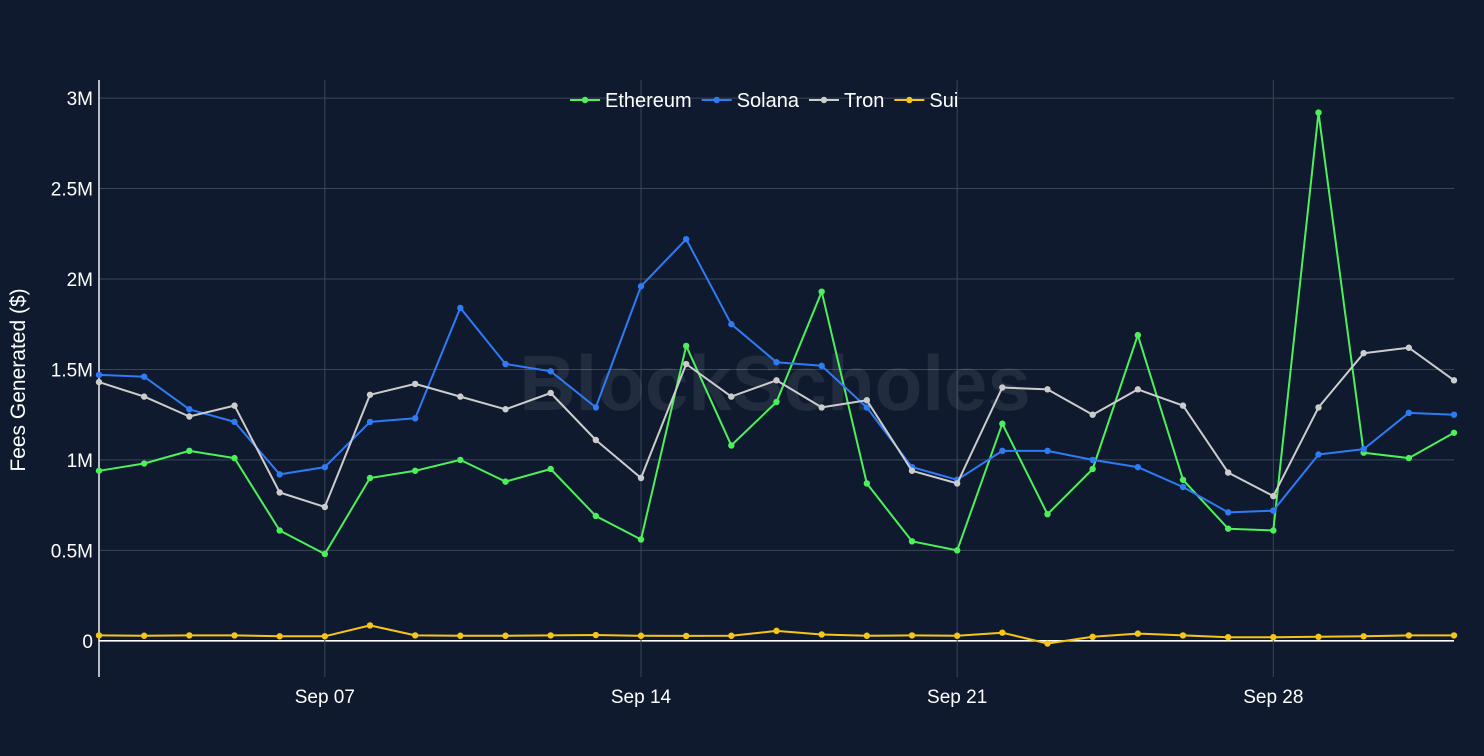  I want to click on x-tick-label: Sep 14, so click(641, 697).